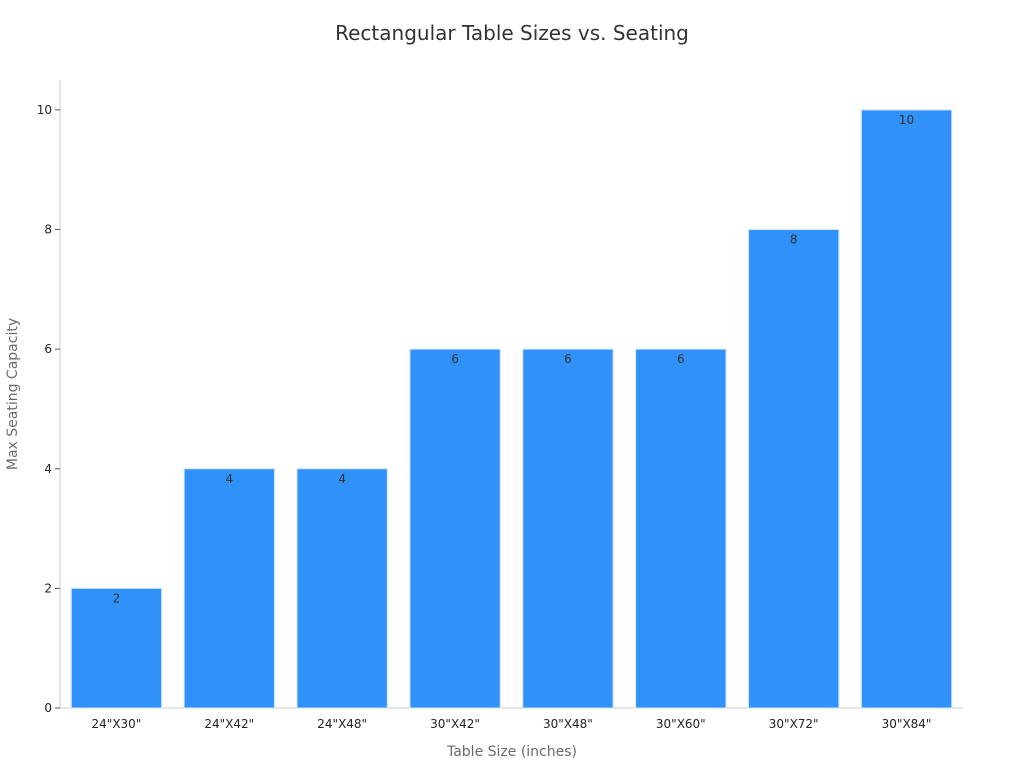 This screenshot has height=772, width=1024. Describe the element at coordinates (229, 724) in the screenshot. I see `x-tick-label: 24"X42"` at that location.